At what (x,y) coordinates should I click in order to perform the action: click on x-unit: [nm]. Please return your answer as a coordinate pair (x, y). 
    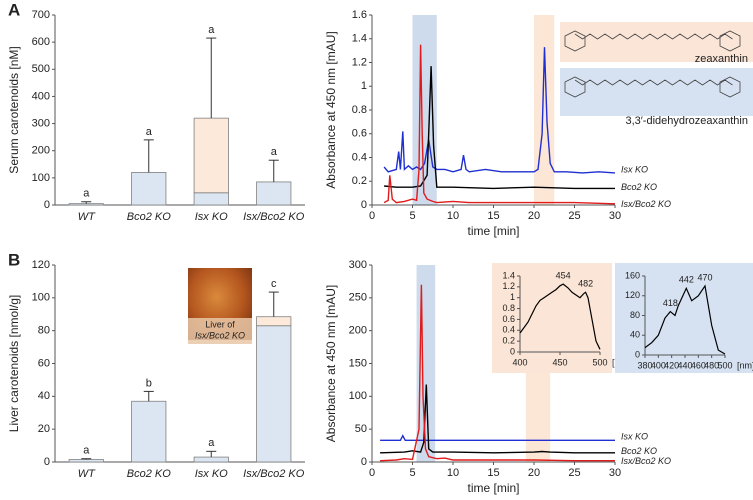
    Looking at the image, I should click on (745, 365).